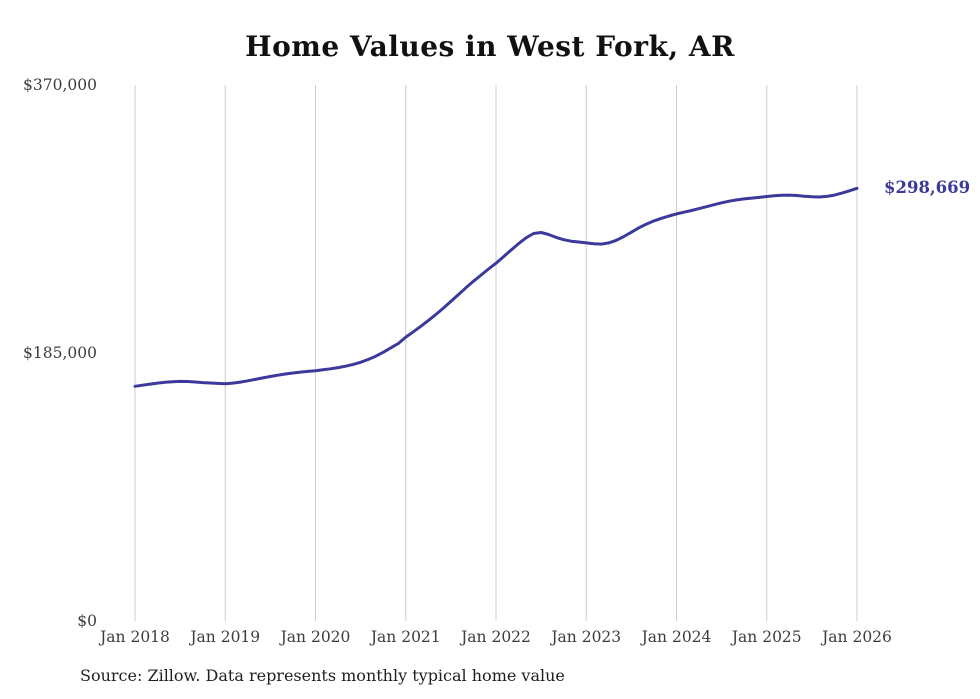 This screenshot has width=980, height=699. Describe the element at coordinates (927, 188) in the screenshot. I see `latest-value-label: $298,669` at that location.